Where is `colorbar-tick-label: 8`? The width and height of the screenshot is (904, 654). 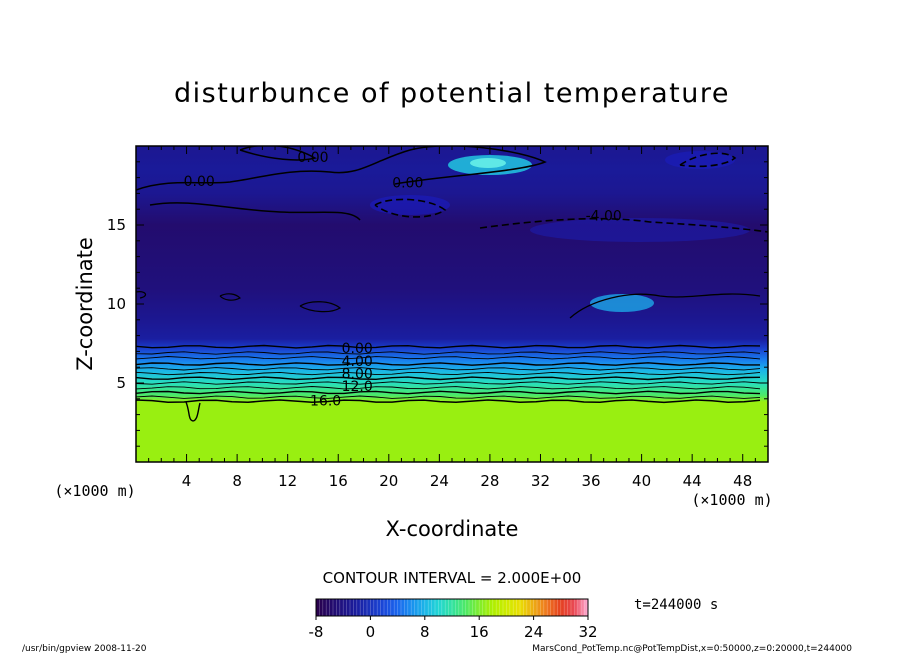
colorbar-tick-label: 8 is located at coordinates (425, 632).